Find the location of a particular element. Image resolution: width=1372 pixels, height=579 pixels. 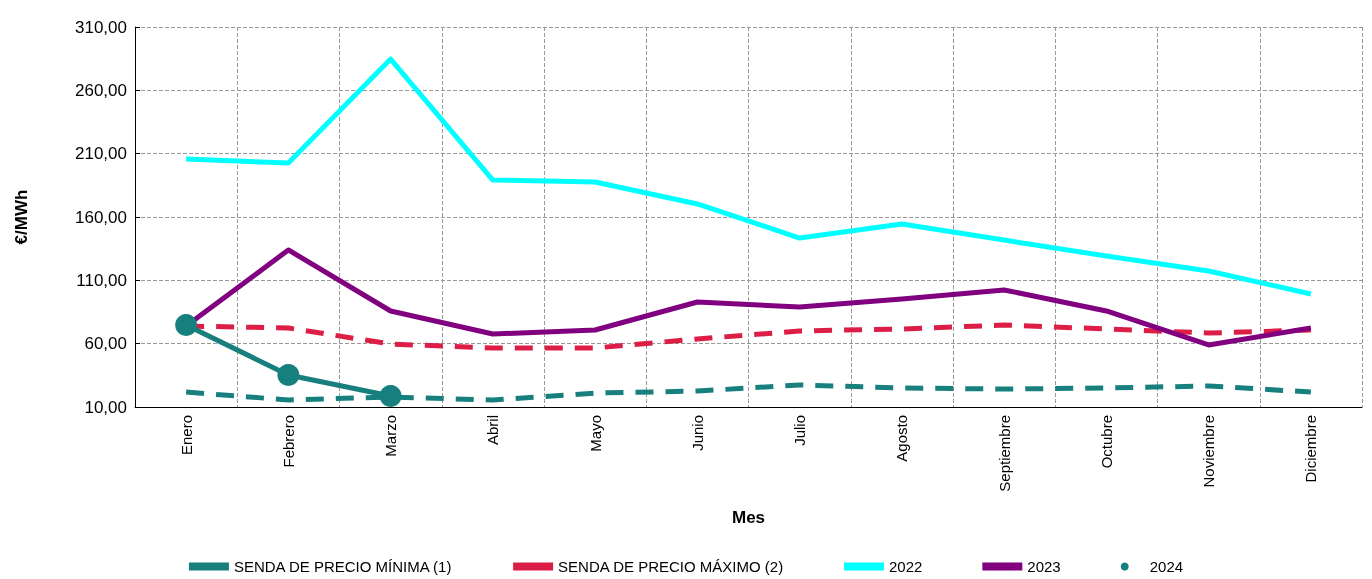

y-tick-label: 310,00 is located at coordinates (101, 27).